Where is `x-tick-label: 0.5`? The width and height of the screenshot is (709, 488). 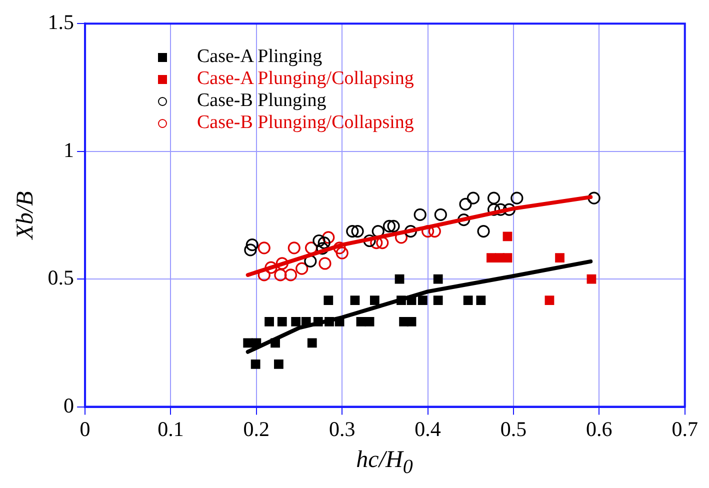
x-tick-label: 0.5 is located at coordinates (513, 428).